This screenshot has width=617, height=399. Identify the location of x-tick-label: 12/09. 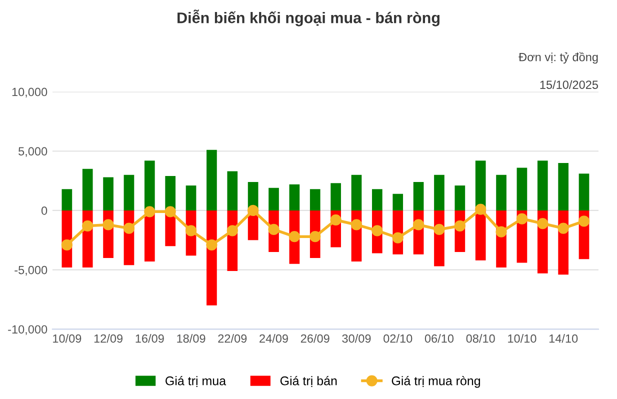
(108, 338).